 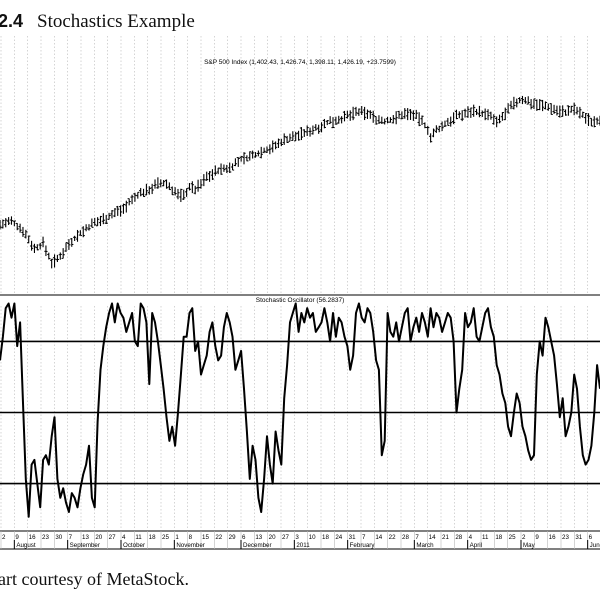 I want to click on day-tick-label: 9, so click(x=17, y=537).